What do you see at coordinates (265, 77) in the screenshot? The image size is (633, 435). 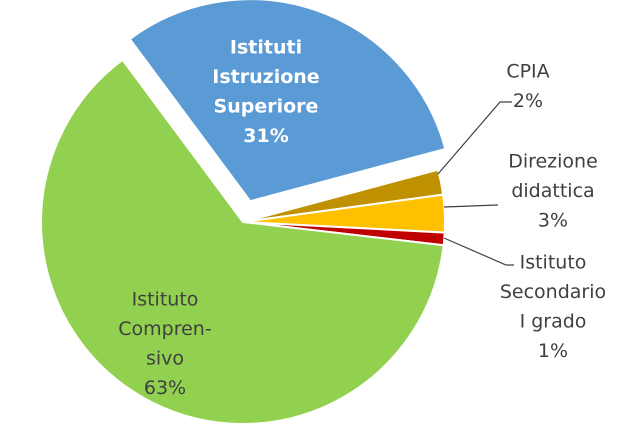 I see `slice-label: Istruzione` at bounding box center [265, 77].